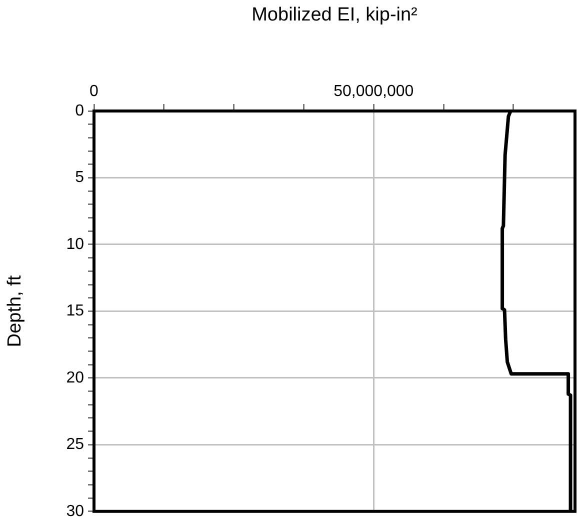  I want to click on y-tick-label: 15, so click(75, 311).